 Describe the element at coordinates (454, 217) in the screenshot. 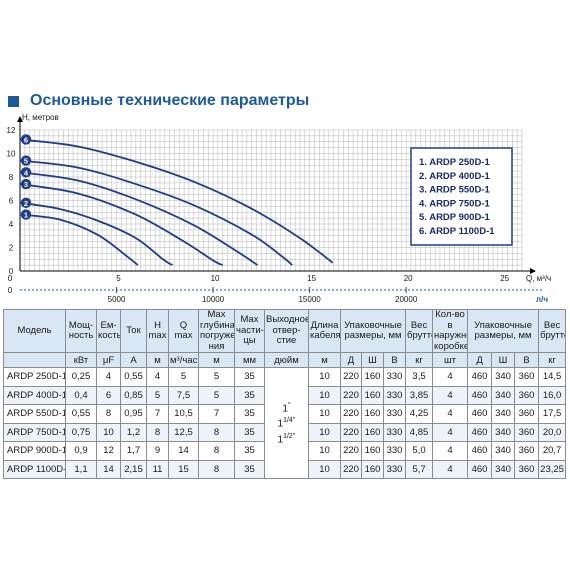

I see `legend-entry: 5. ARDP 900D-1` at that location.